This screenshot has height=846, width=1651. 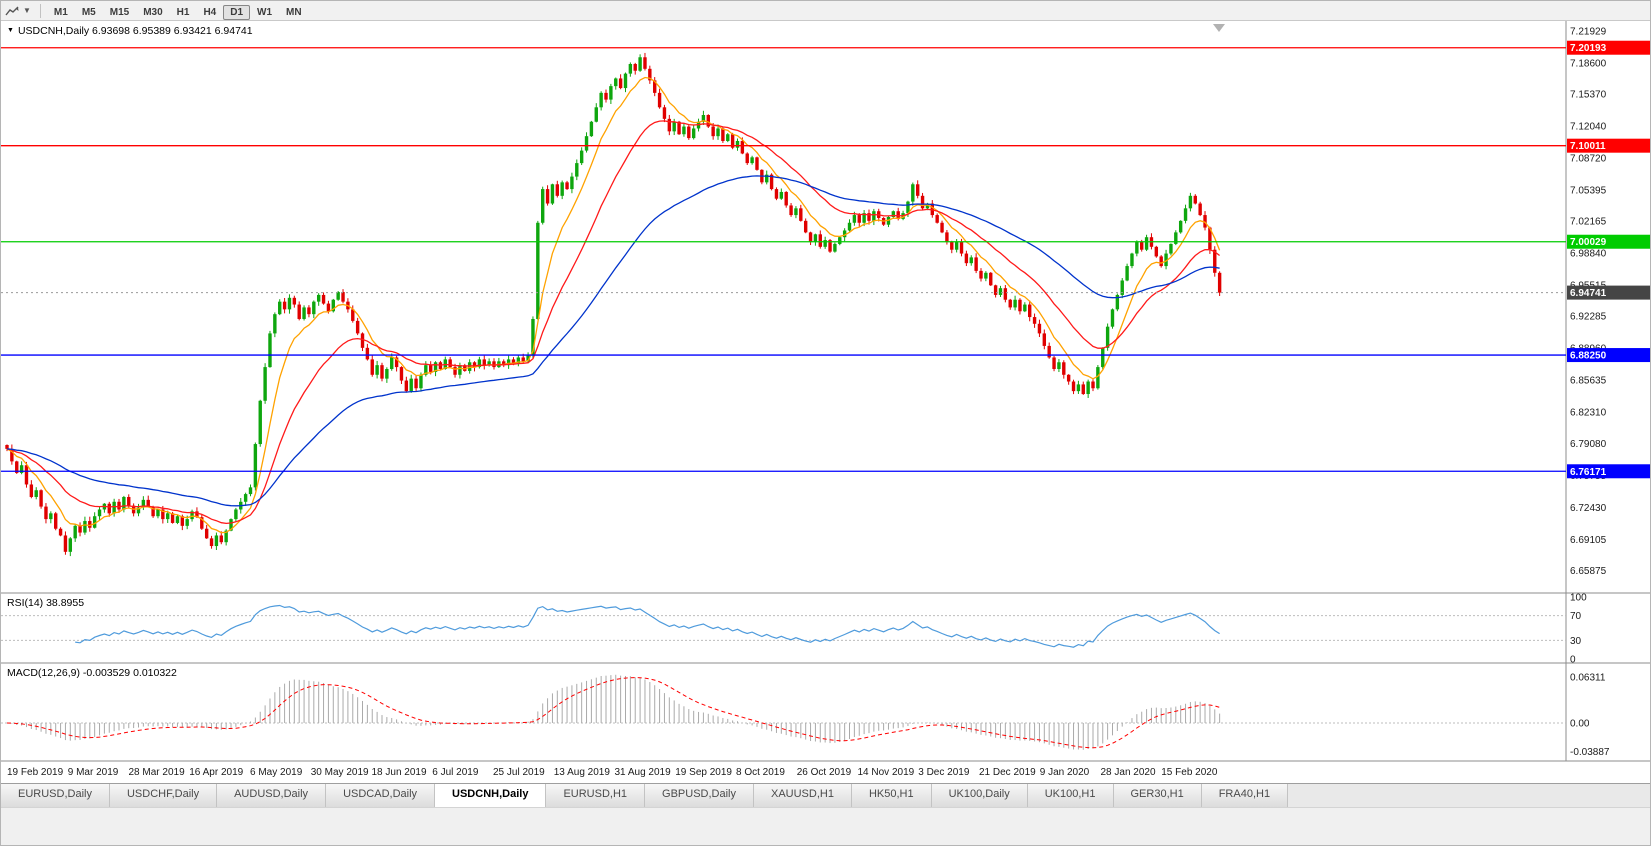 What do you see at coordinates (1590, 752) in the screenshot?
I see `svg-text: -0.03887` at bounding box center [1590, 752].